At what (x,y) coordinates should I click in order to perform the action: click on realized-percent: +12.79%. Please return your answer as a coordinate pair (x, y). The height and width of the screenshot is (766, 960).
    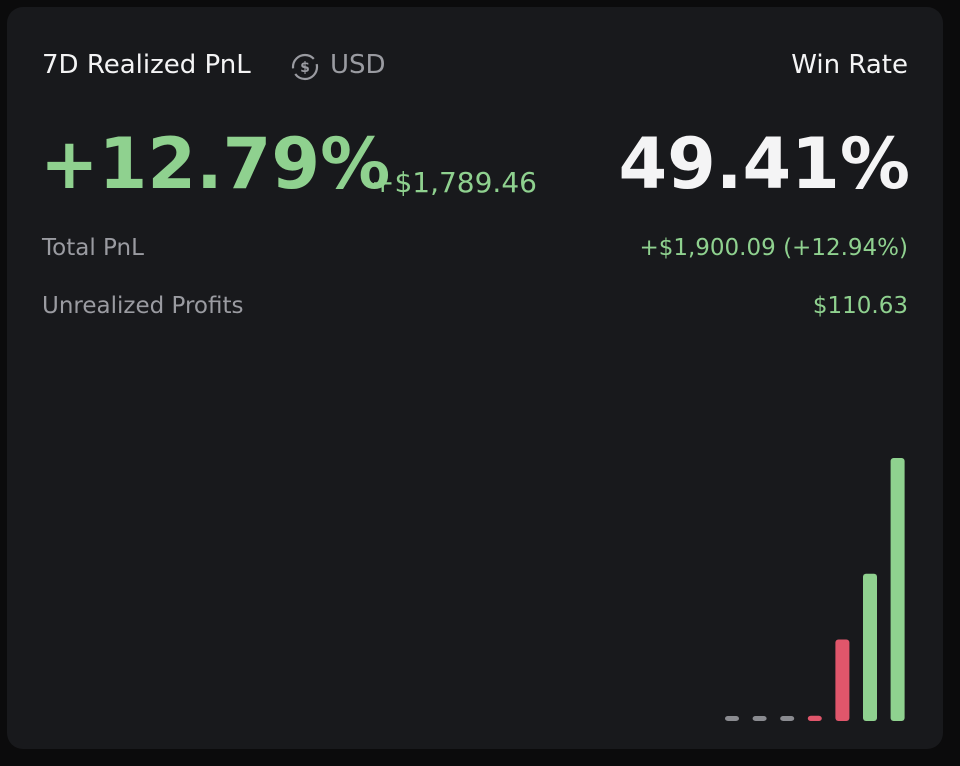
    Looking at the image, I should click on (215, 164).